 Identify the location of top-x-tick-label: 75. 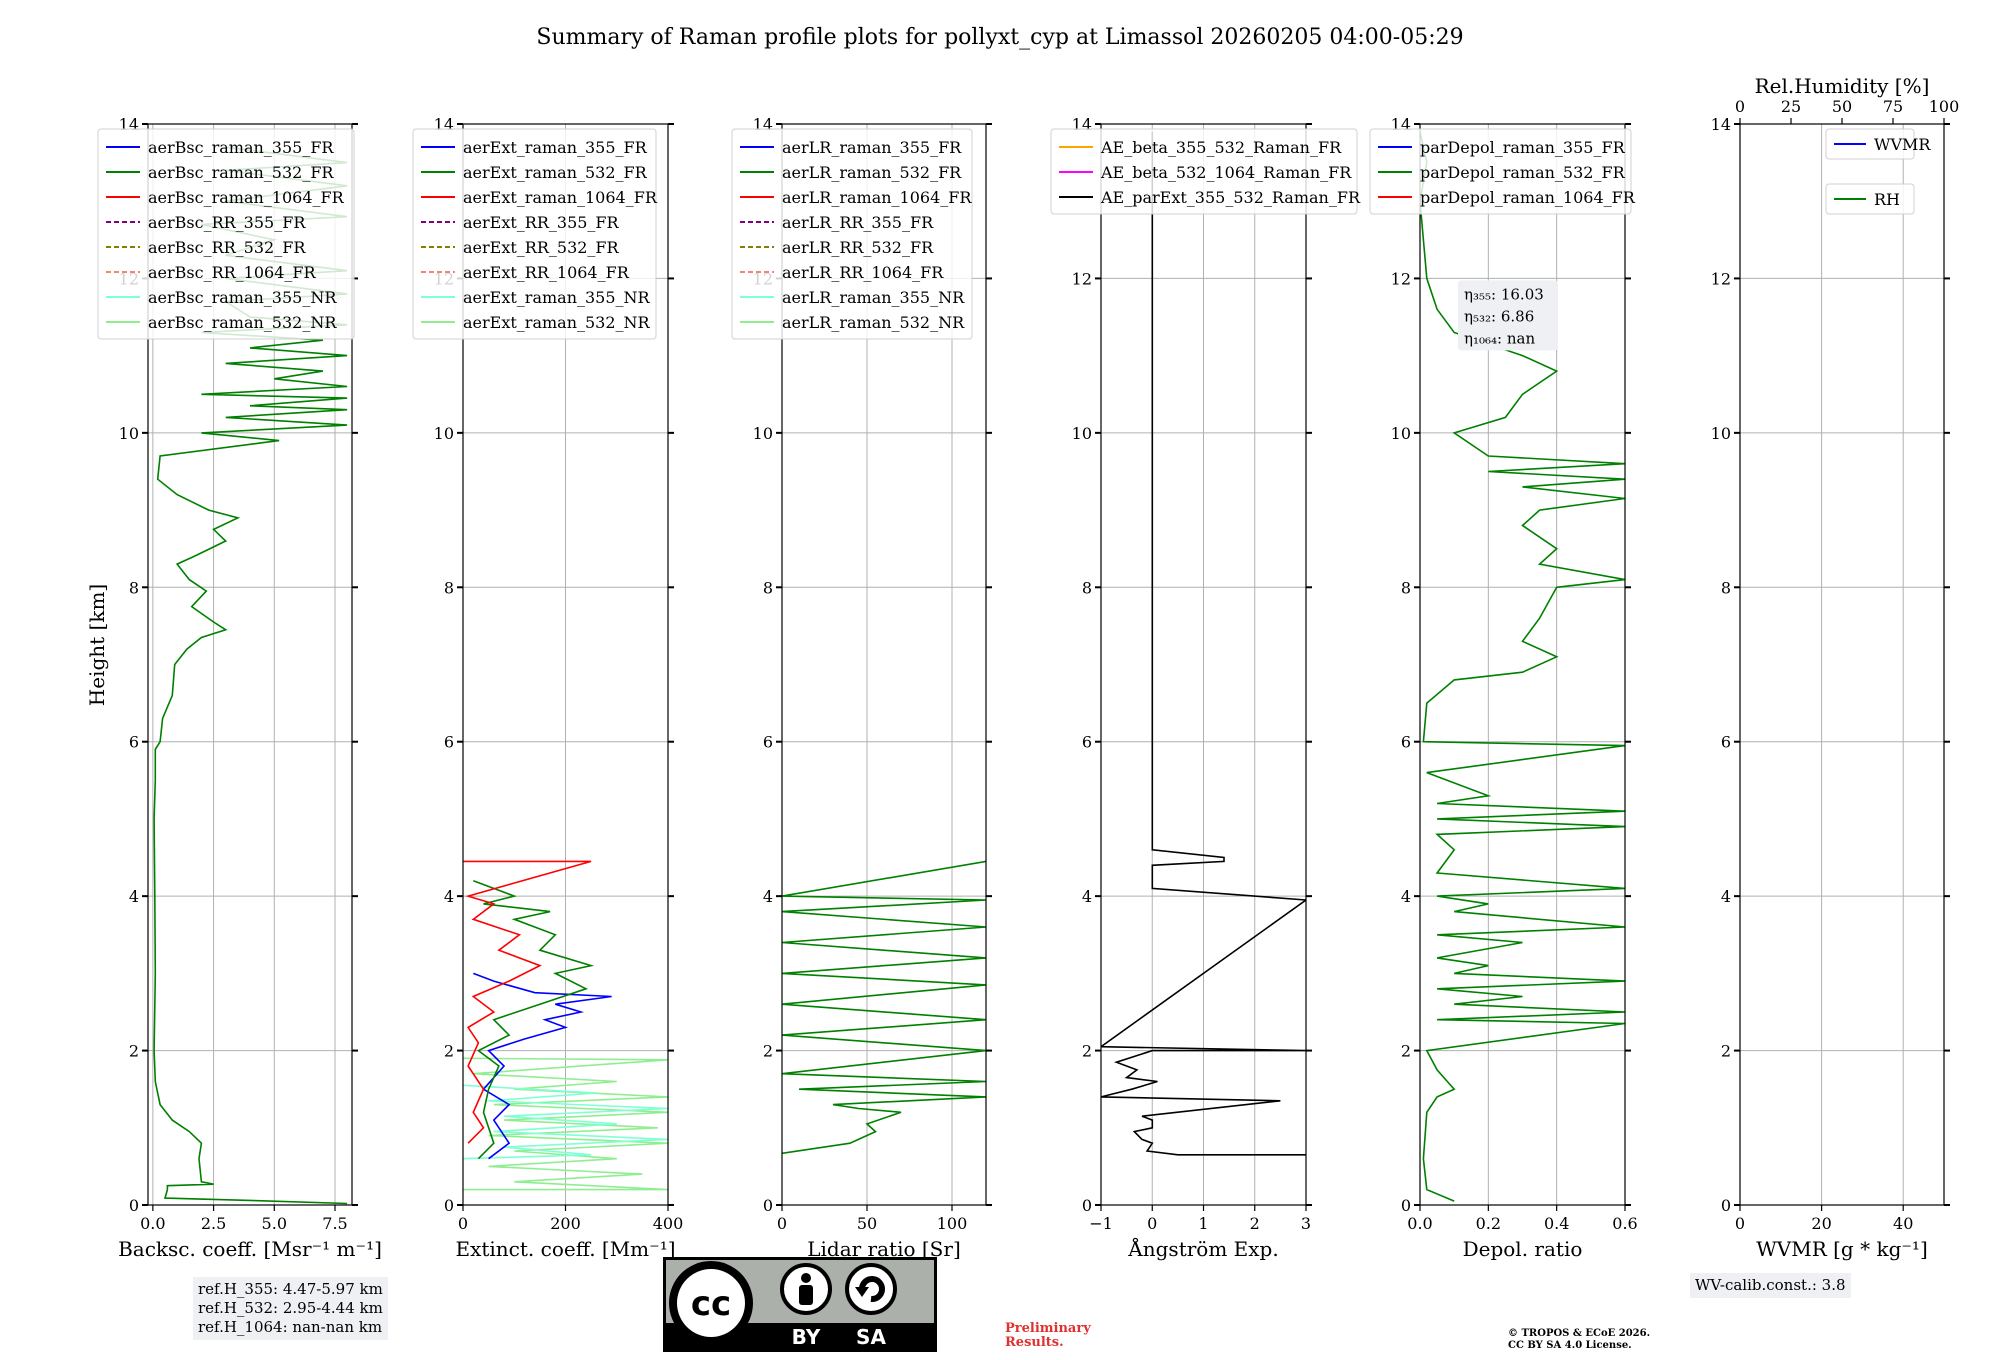
(1893, 106).